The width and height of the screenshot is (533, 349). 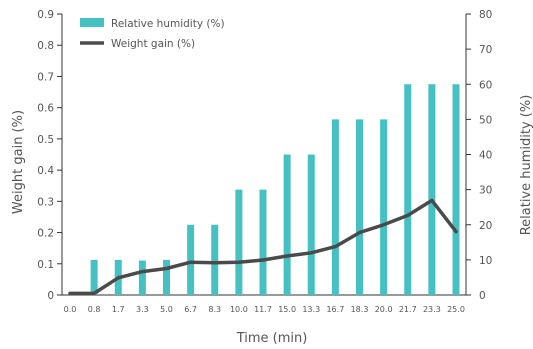 I want to click on legend-label-weight-gain: Weight gain (%), so click(x=153, y=44).